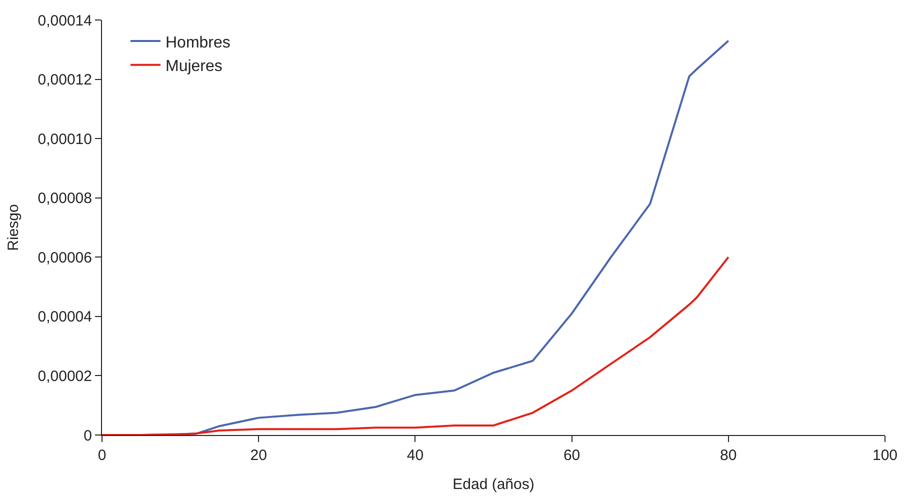 The width and height of the screenshot is (910, 502). What do you see at coordinates (885, 455) in the screenshot?
I see `x-tick-label: 100` at bounding box center [885, 455].